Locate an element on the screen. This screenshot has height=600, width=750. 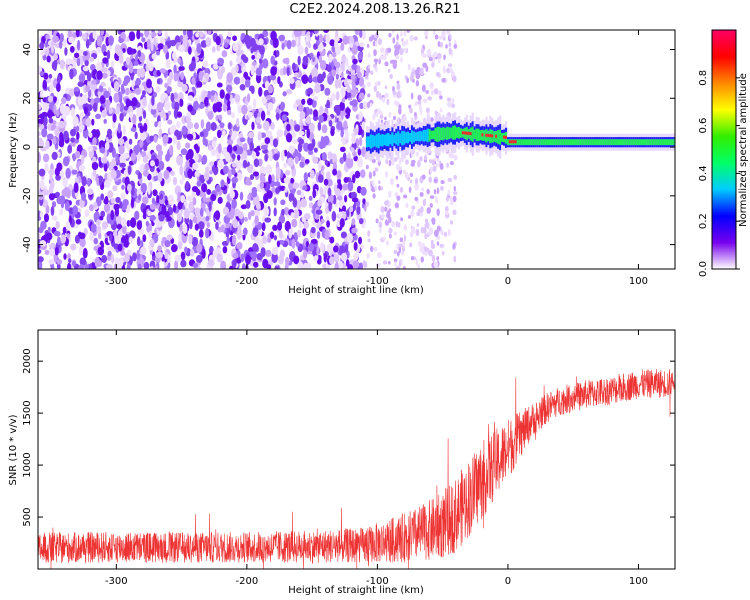
heatmap-y-tick-label: -20 is located at coordinates (27, 196).